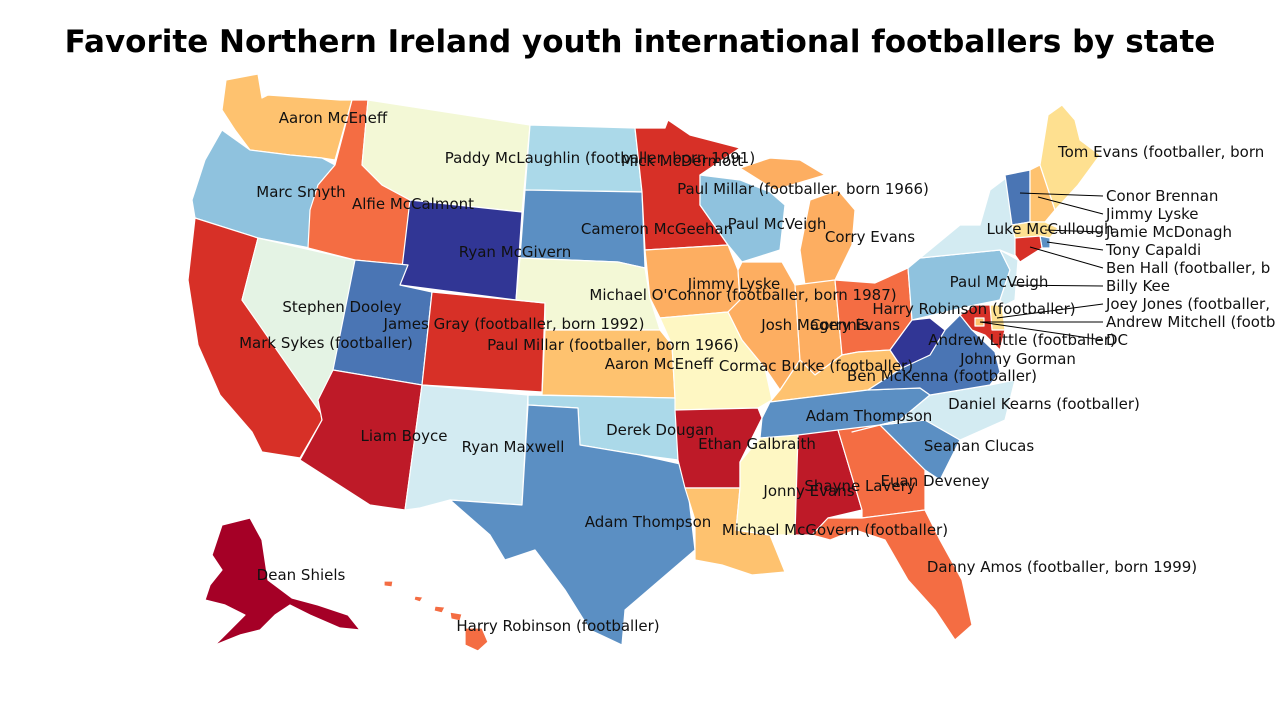 This screenshot has height=720, width=1280. I want to click on label-AZ: Liam Boyce, so click(404, 436).